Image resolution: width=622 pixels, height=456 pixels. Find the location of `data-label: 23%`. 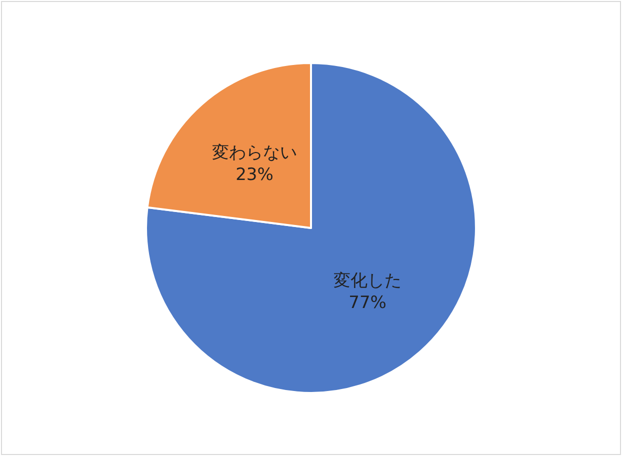

data-label: 23% is located at coordinates (255, 174).